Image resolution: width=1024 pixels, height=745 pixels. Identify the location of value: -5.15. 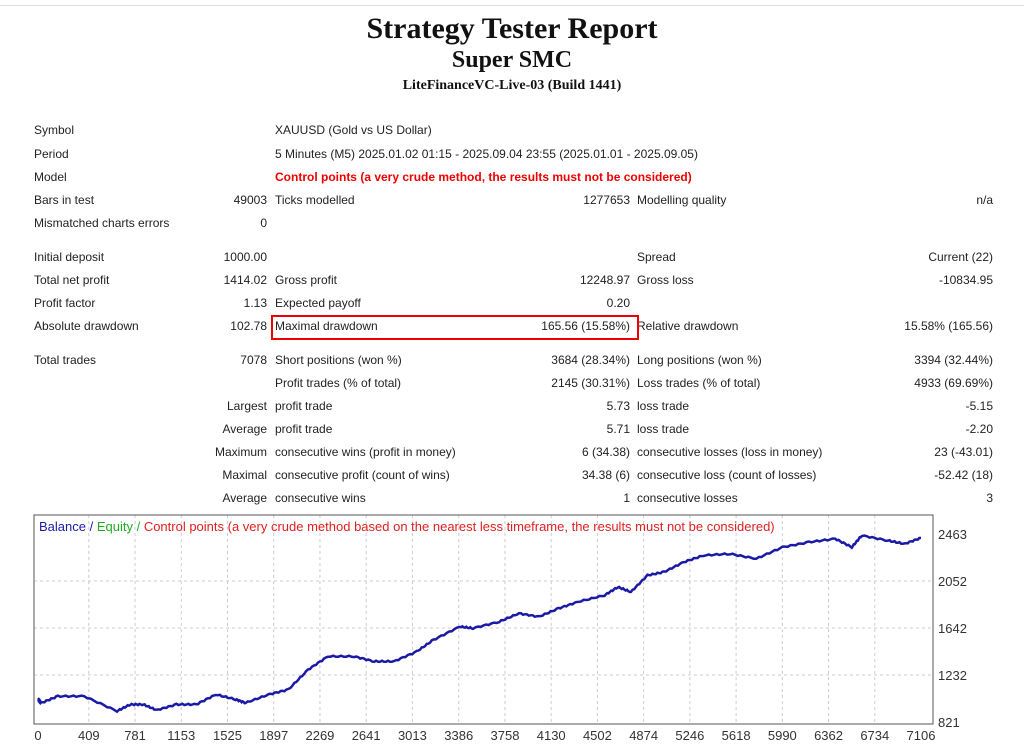
(979, 406).